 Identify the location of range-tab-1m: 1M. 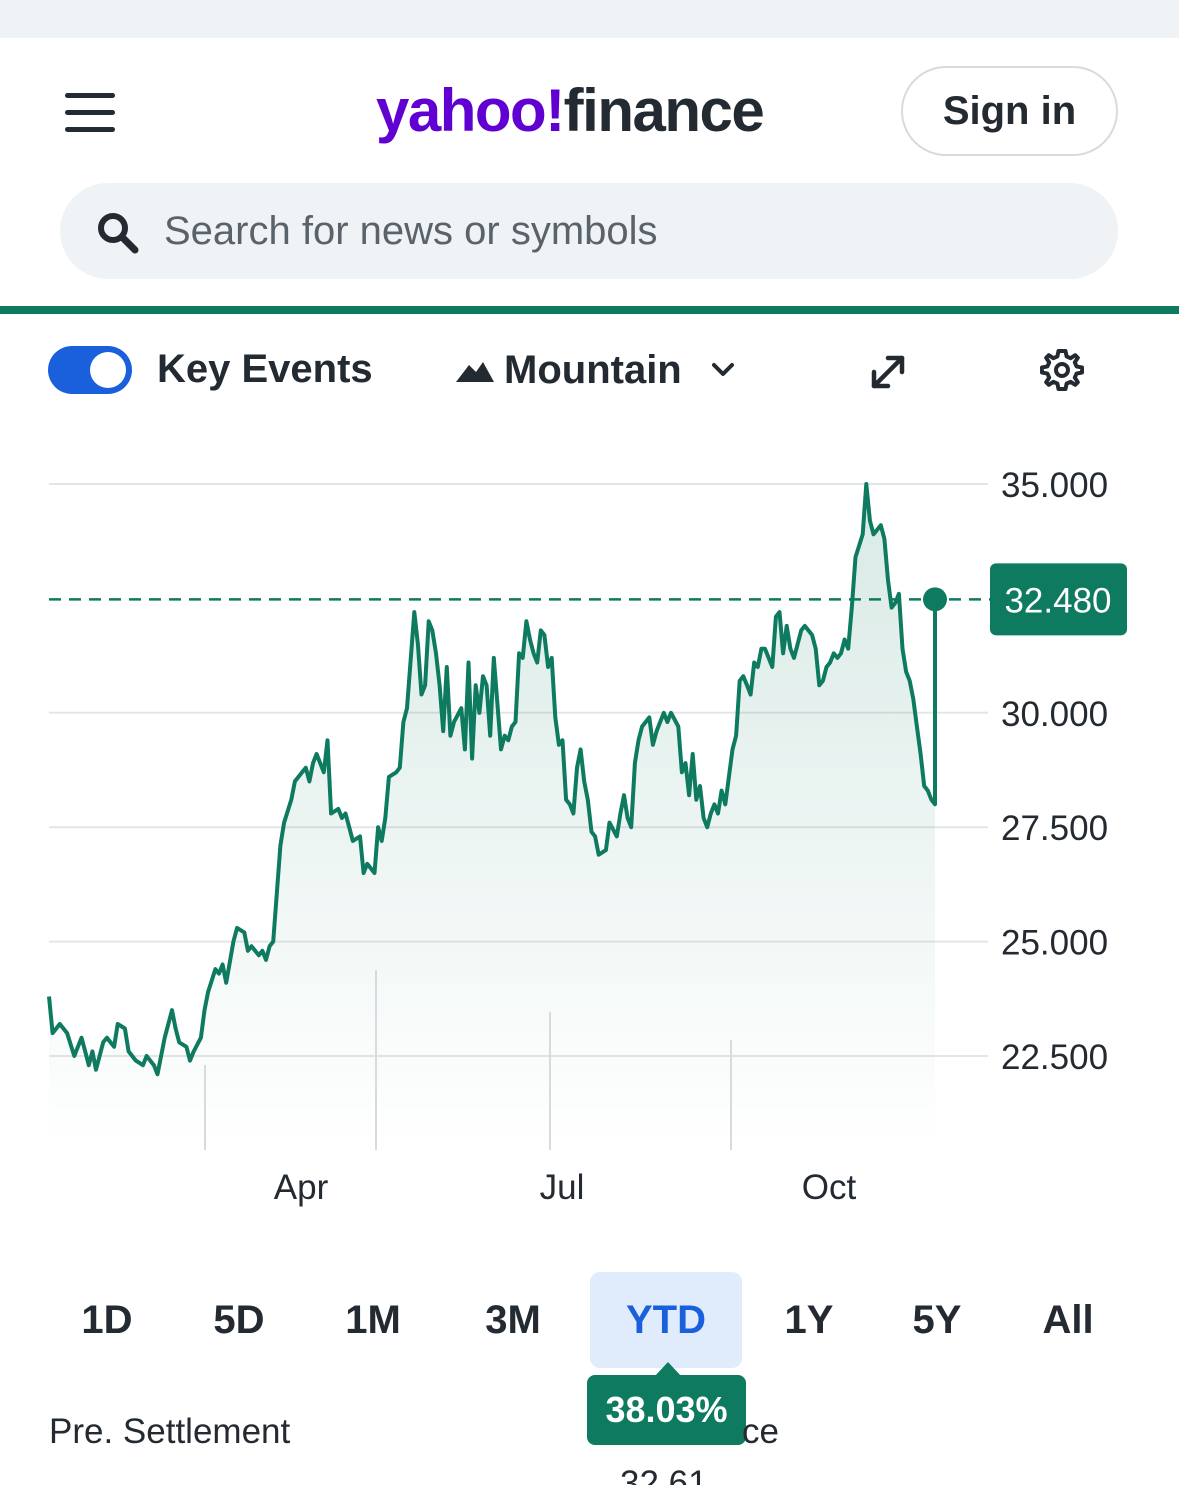
(373, 1319).